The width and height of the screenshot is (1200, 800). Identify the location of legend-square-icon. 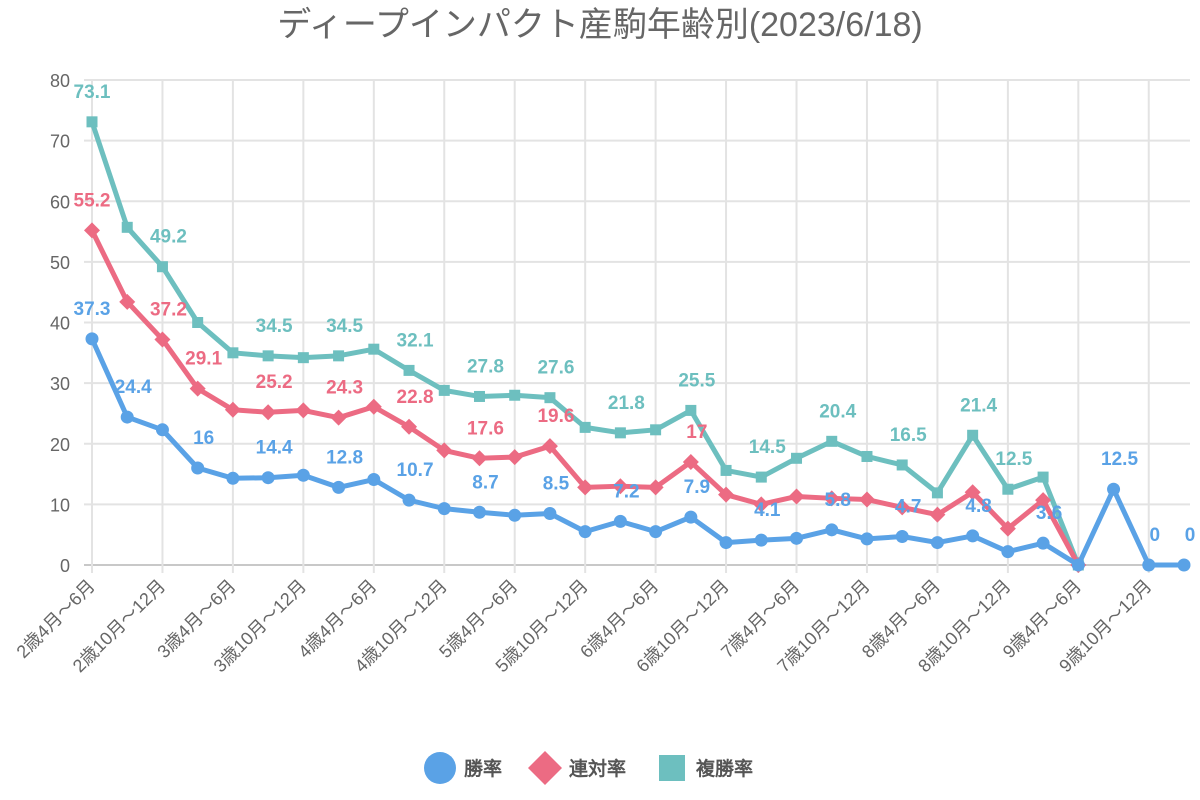
(672, 768).